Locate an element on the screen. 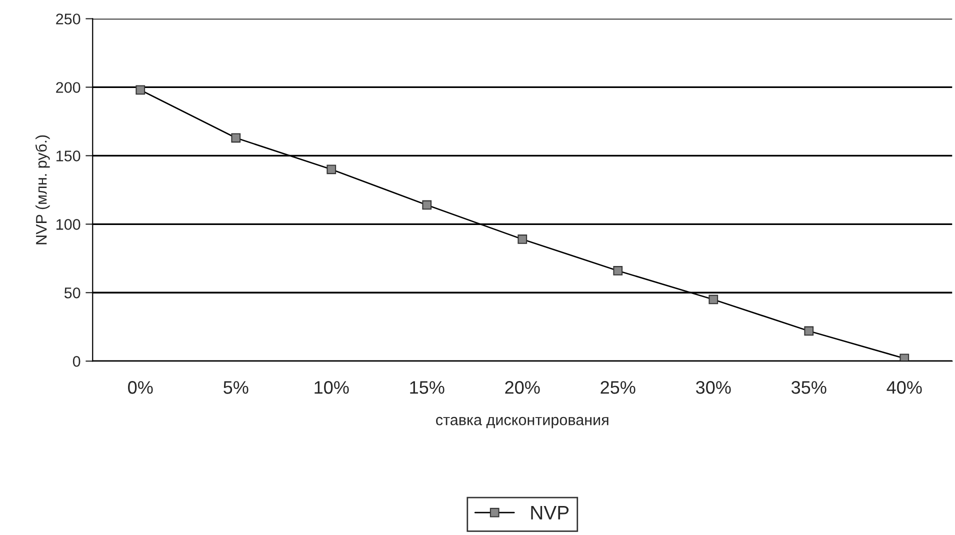 Image resolution: width=955 pixels, height=535 pixels. x-tick-label: 30% is located at coordinates (713, 387).